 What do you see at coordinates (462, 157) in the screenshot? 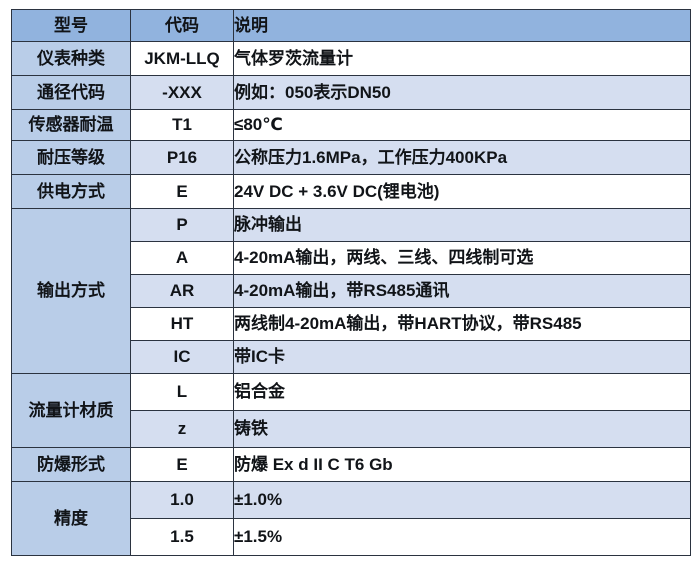
I see `cell-description: 公称压力1.6MPa，工作压力400KPa` at bounding box center [462, 157].